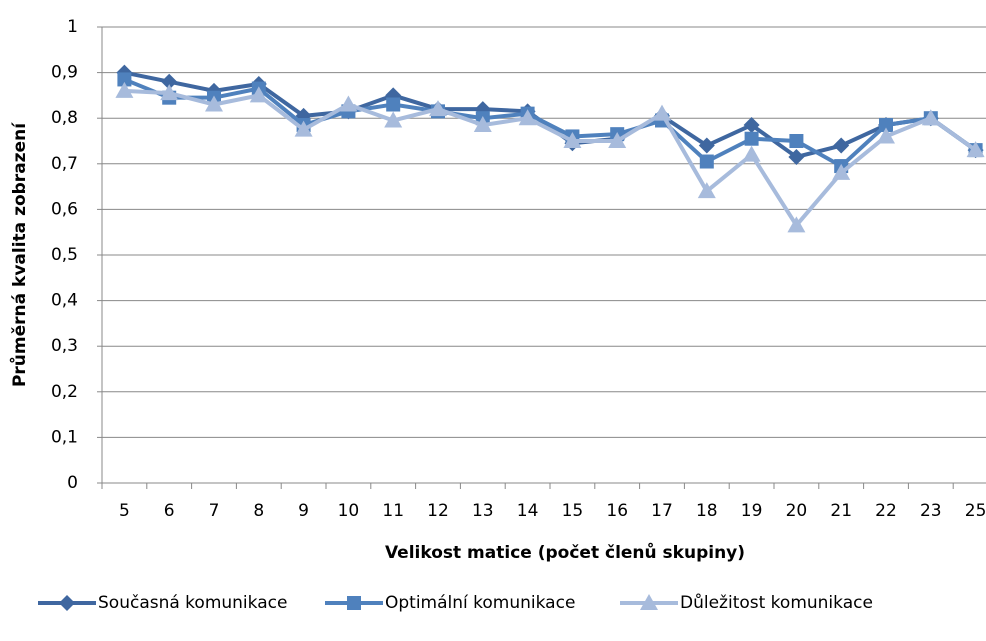 The height and width of the screenshot is (641, 986). I want to click on y-tick-label: 0,4, so click(64, 301).